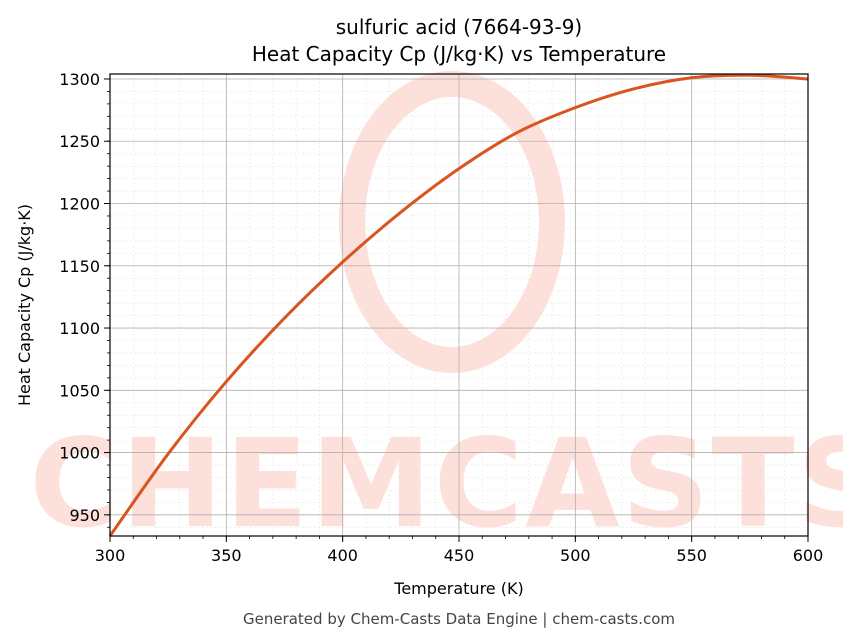 The height and width of the screenshot is (644, 843). I want to click on y-axis-ticks: 950 1000 1050 1100 1150 1200 1250 1300, so click(84, 299).